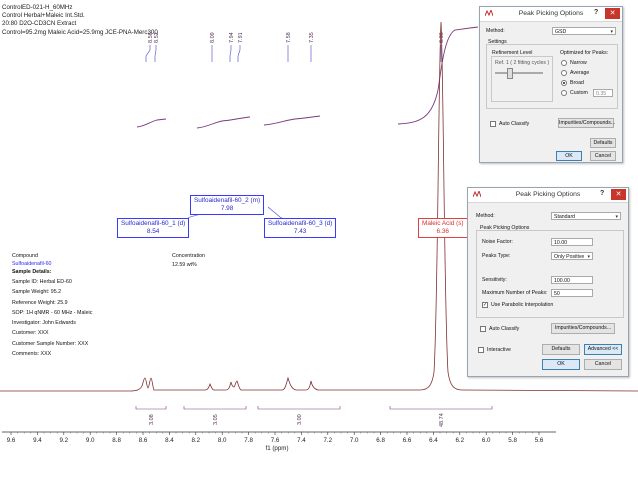 The width and height of the screenshot is (638, 479). Describe the element at coordinates (550, 274) in the screenshot. I see `options-group` at that location.